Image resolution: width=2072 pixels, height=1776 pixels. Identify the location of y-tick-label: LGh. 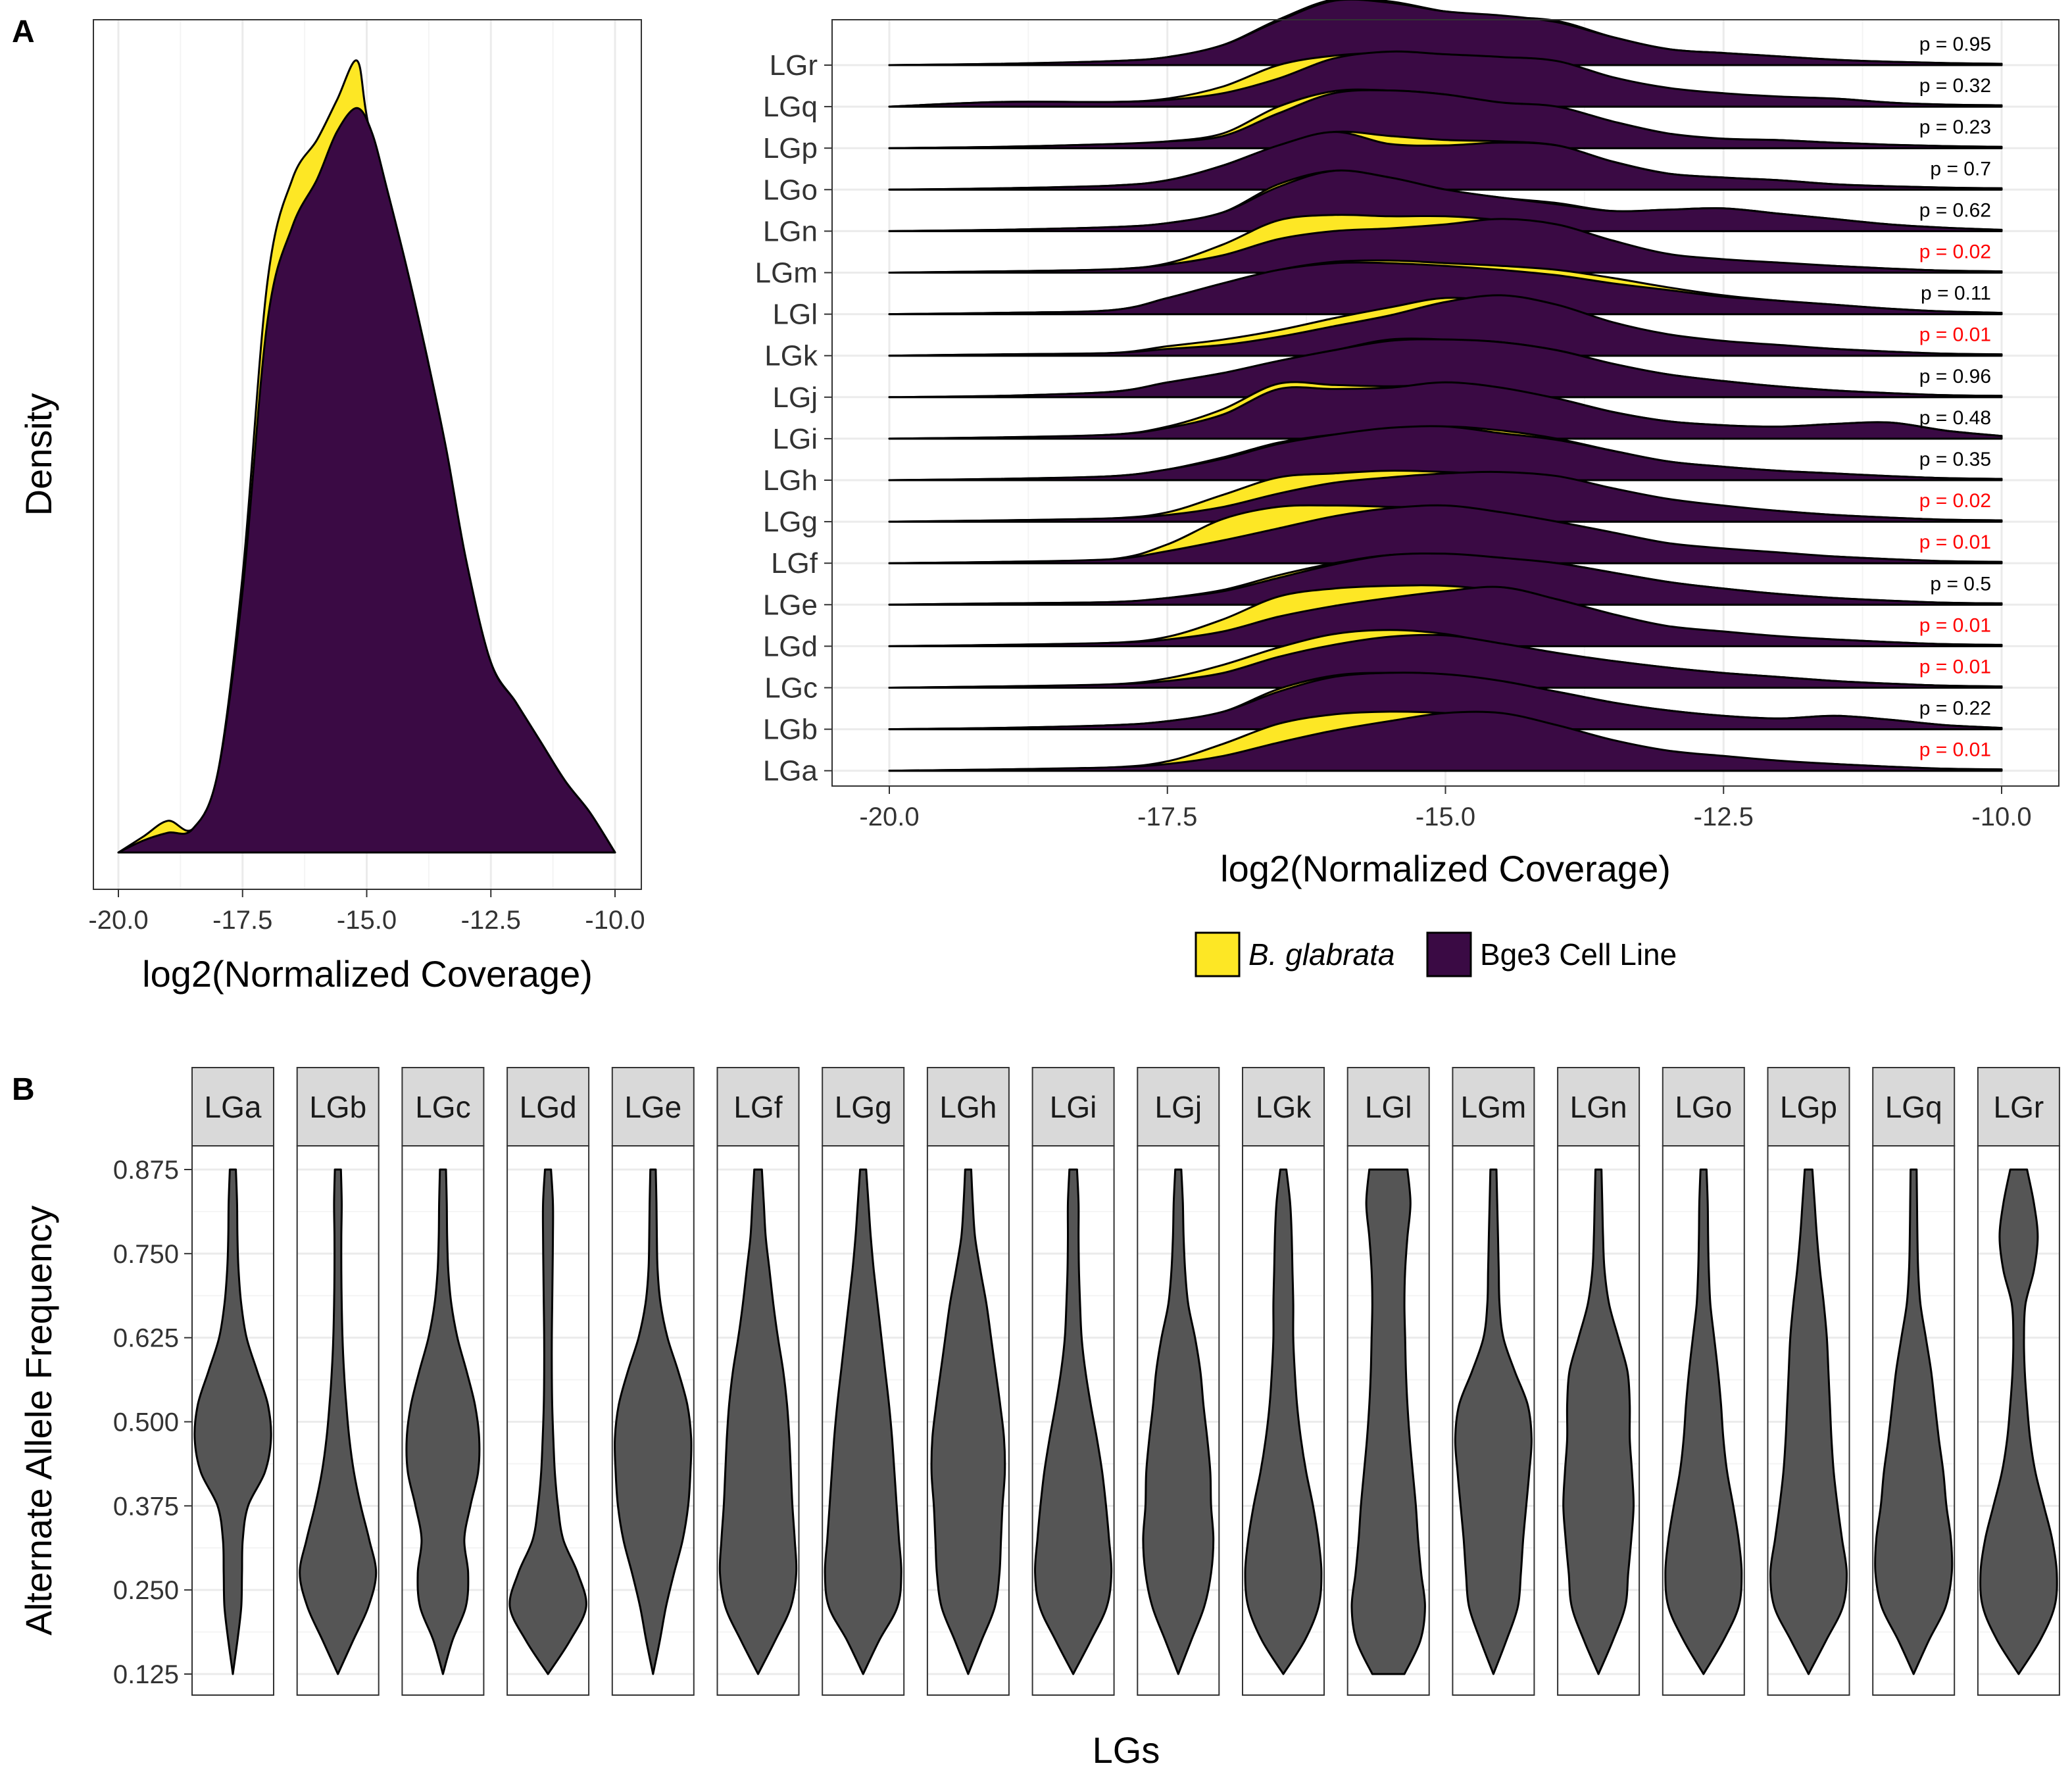
(790, 480).